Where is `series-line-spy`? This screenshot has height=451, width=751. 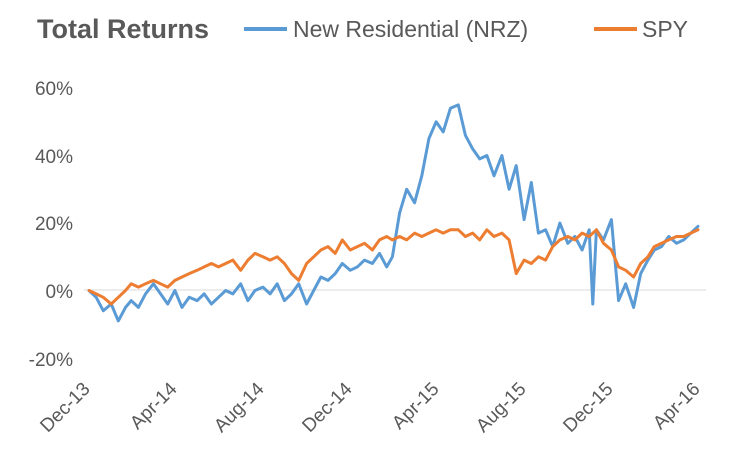
series-line-spy is located at coordinates (393, 267).